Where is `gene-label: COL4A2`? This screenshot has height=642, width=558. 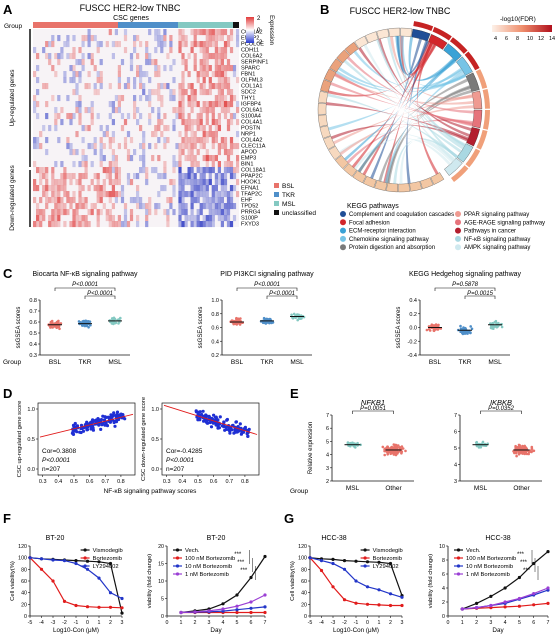 gene-label: COL4A2 is located at coordinates (251, 141).